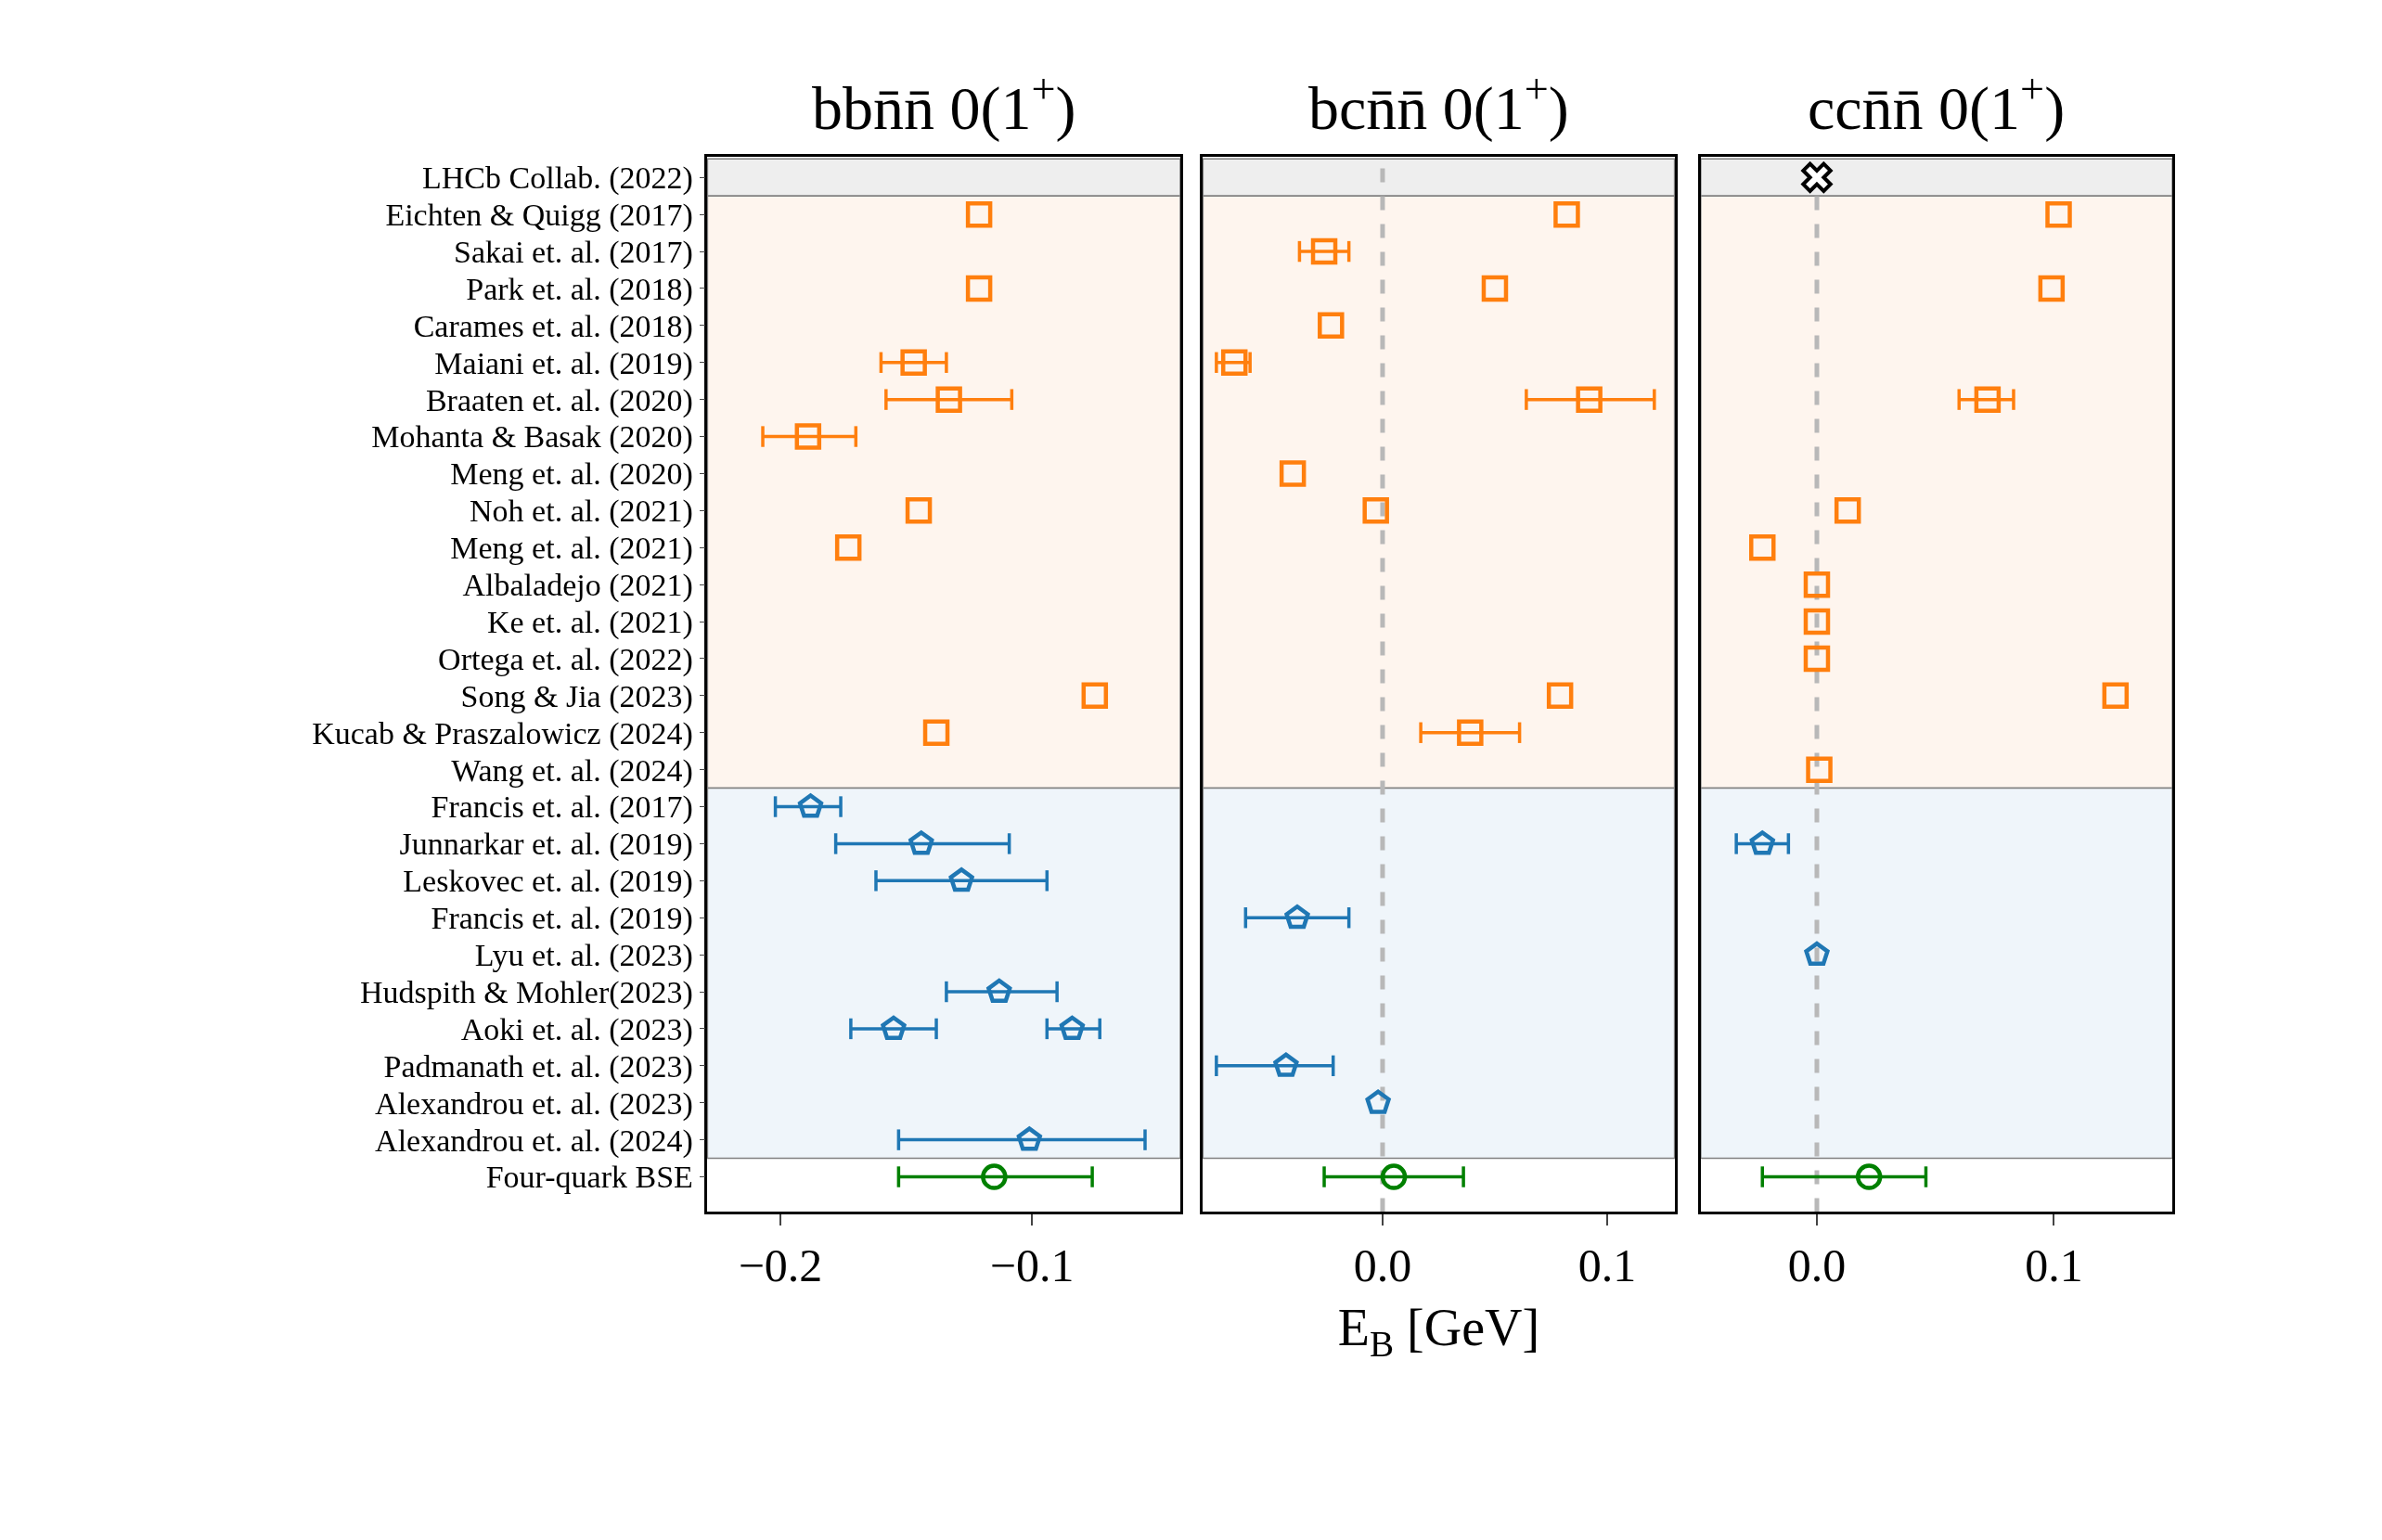 The image size is (2382, 1540). I want to click on y-tick-label: Hudspith & Mohler(2023), so click(526, 992).